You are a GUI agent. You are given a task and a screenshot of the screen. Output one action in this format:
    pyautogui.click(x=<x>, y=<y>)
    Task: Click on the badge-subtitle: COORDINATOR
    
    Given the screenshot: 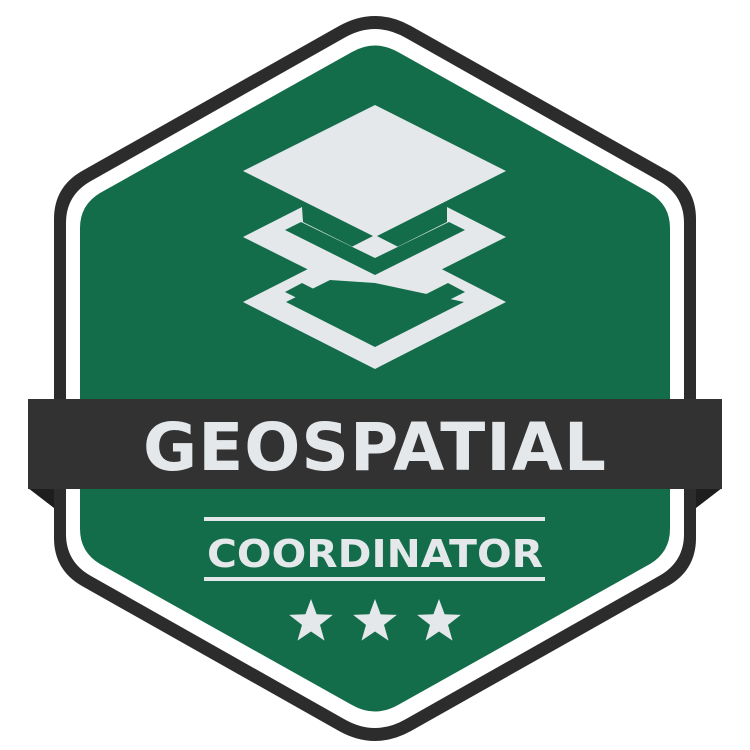 What is the action you would take?
    pyautogui.click(x=375, y=554)
    